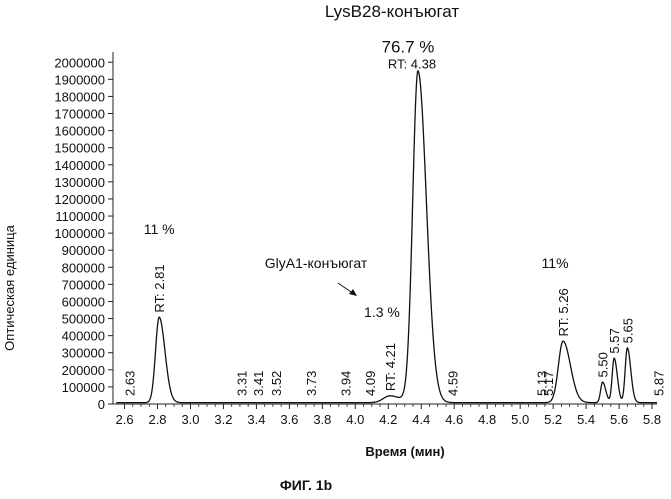 The image size is (671, 499). I want to click on y-tick-label: 1700000, so click(79, 114).